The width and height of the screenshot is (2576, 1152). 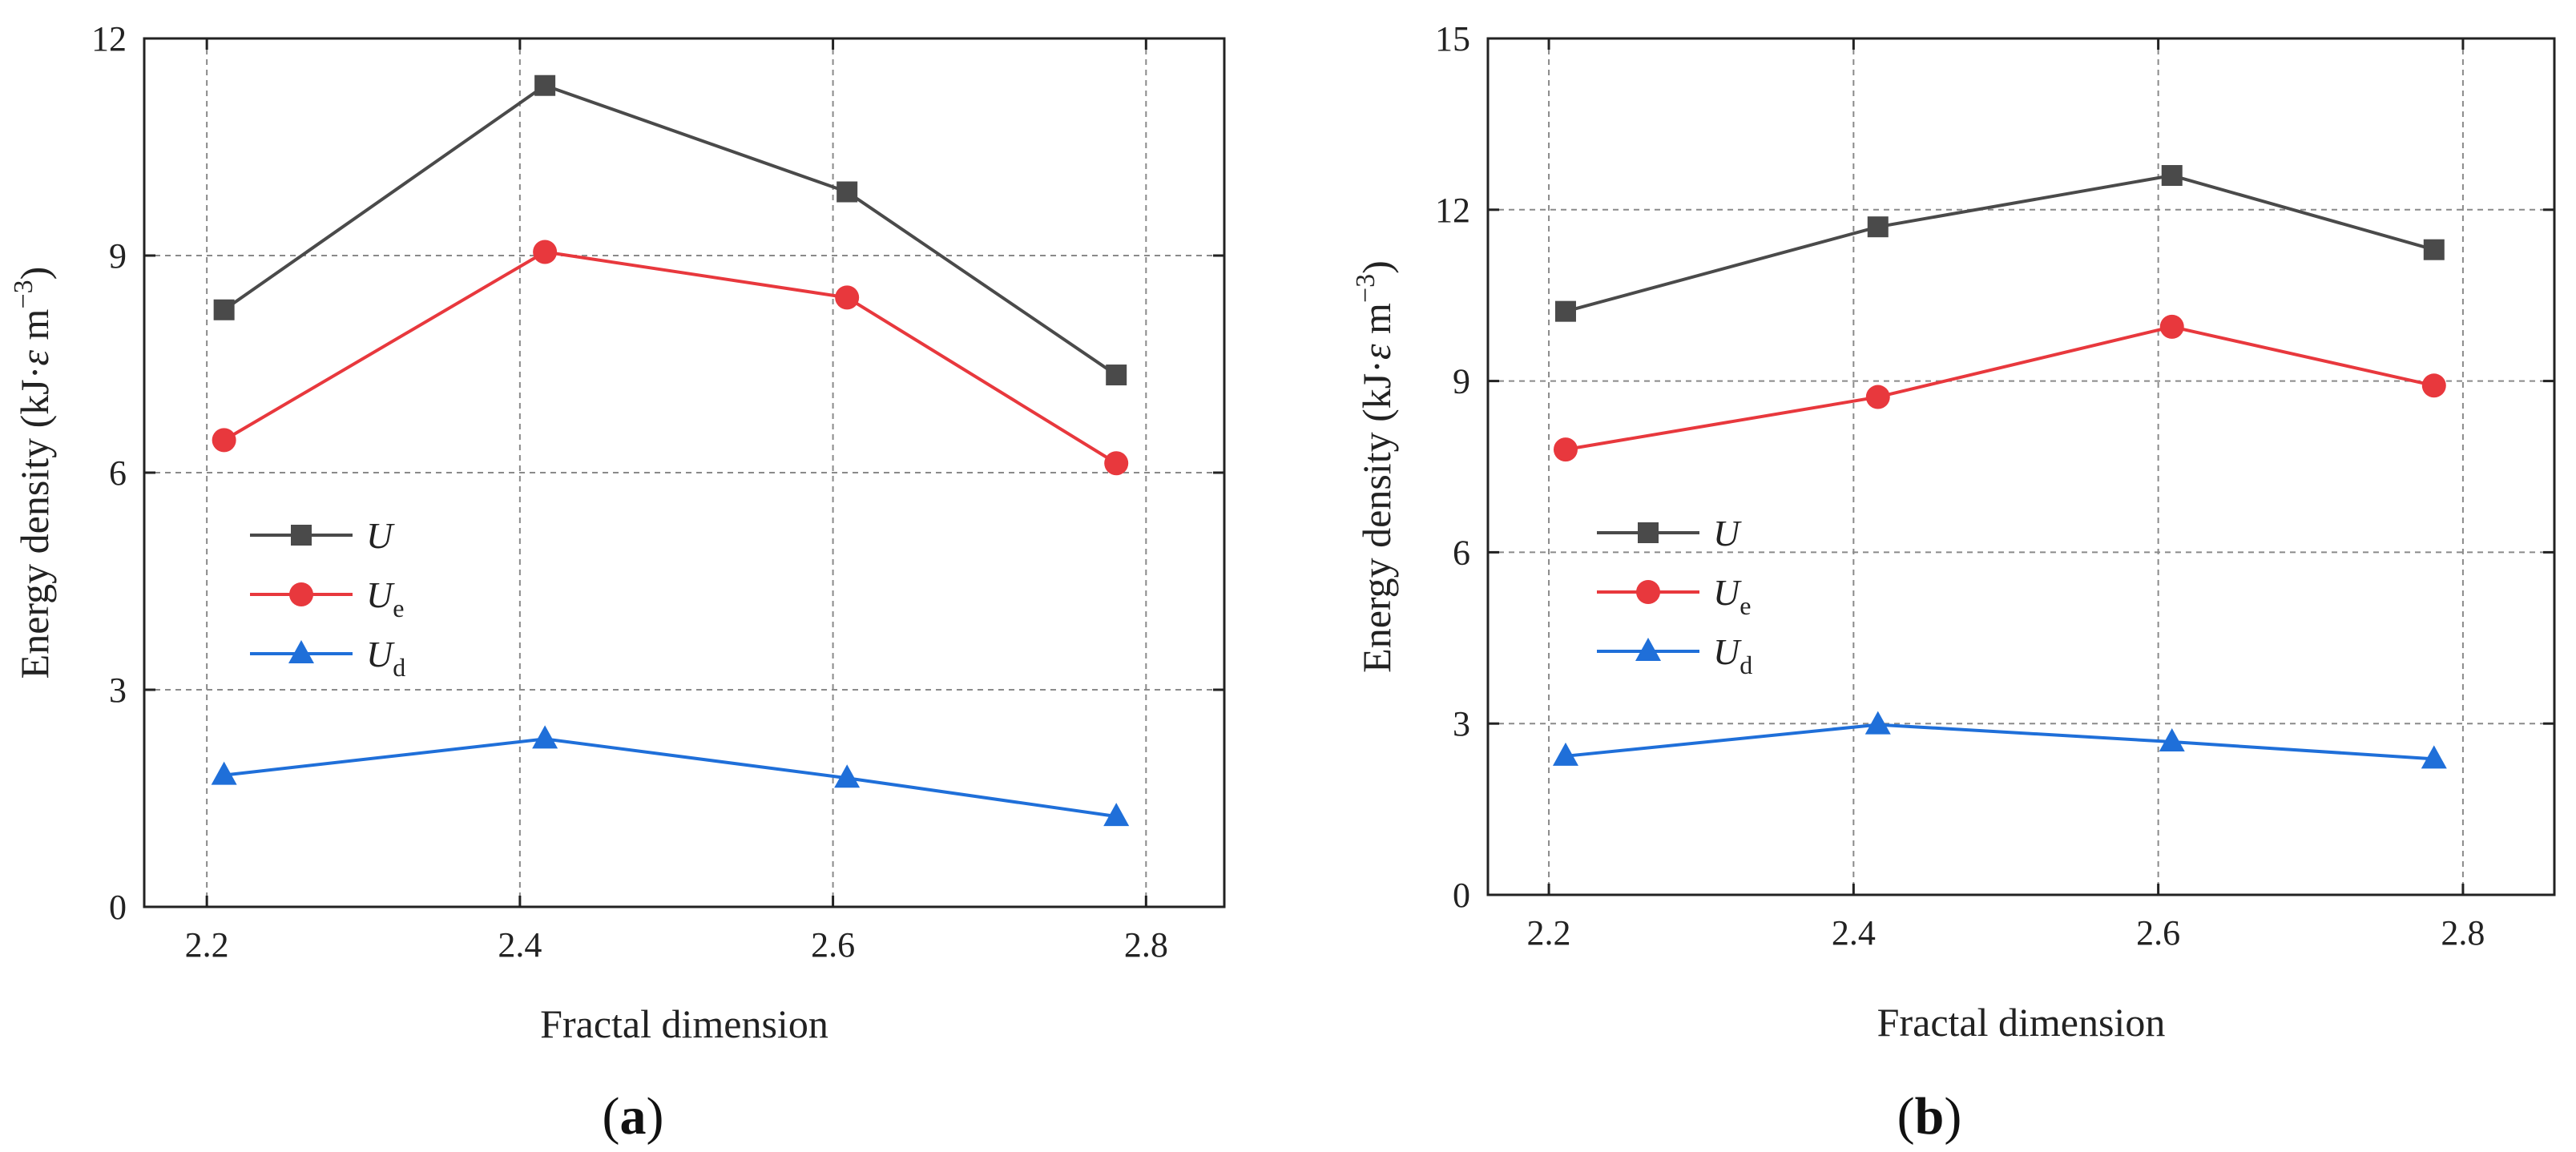 I want to click on y-tick-label: 15, so click(x=1452, y=38).